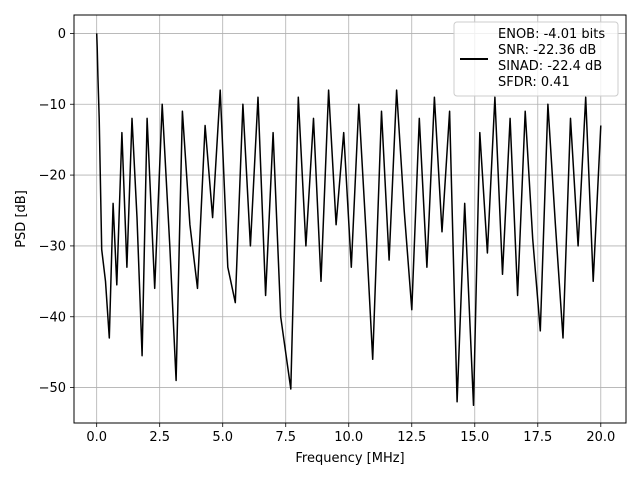 The width and height of the screenshot is (640, 480). What do you see at coordinates (474, 437) in the screenshot?
I see `x-tick-label: 15.0` at bounding box center [474, 437].